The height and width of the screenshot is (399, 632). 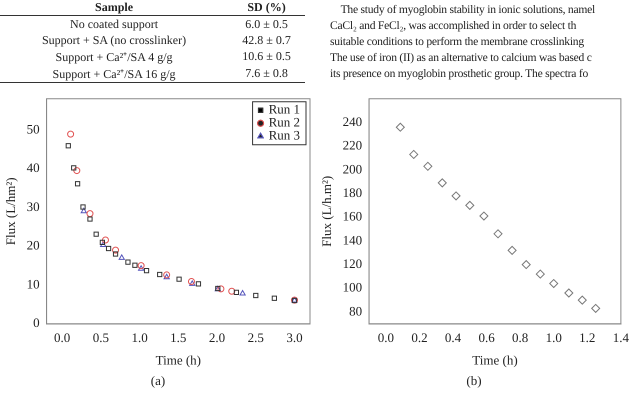 I want to click on y-tick-label: 160, so click(x=352, y=216).